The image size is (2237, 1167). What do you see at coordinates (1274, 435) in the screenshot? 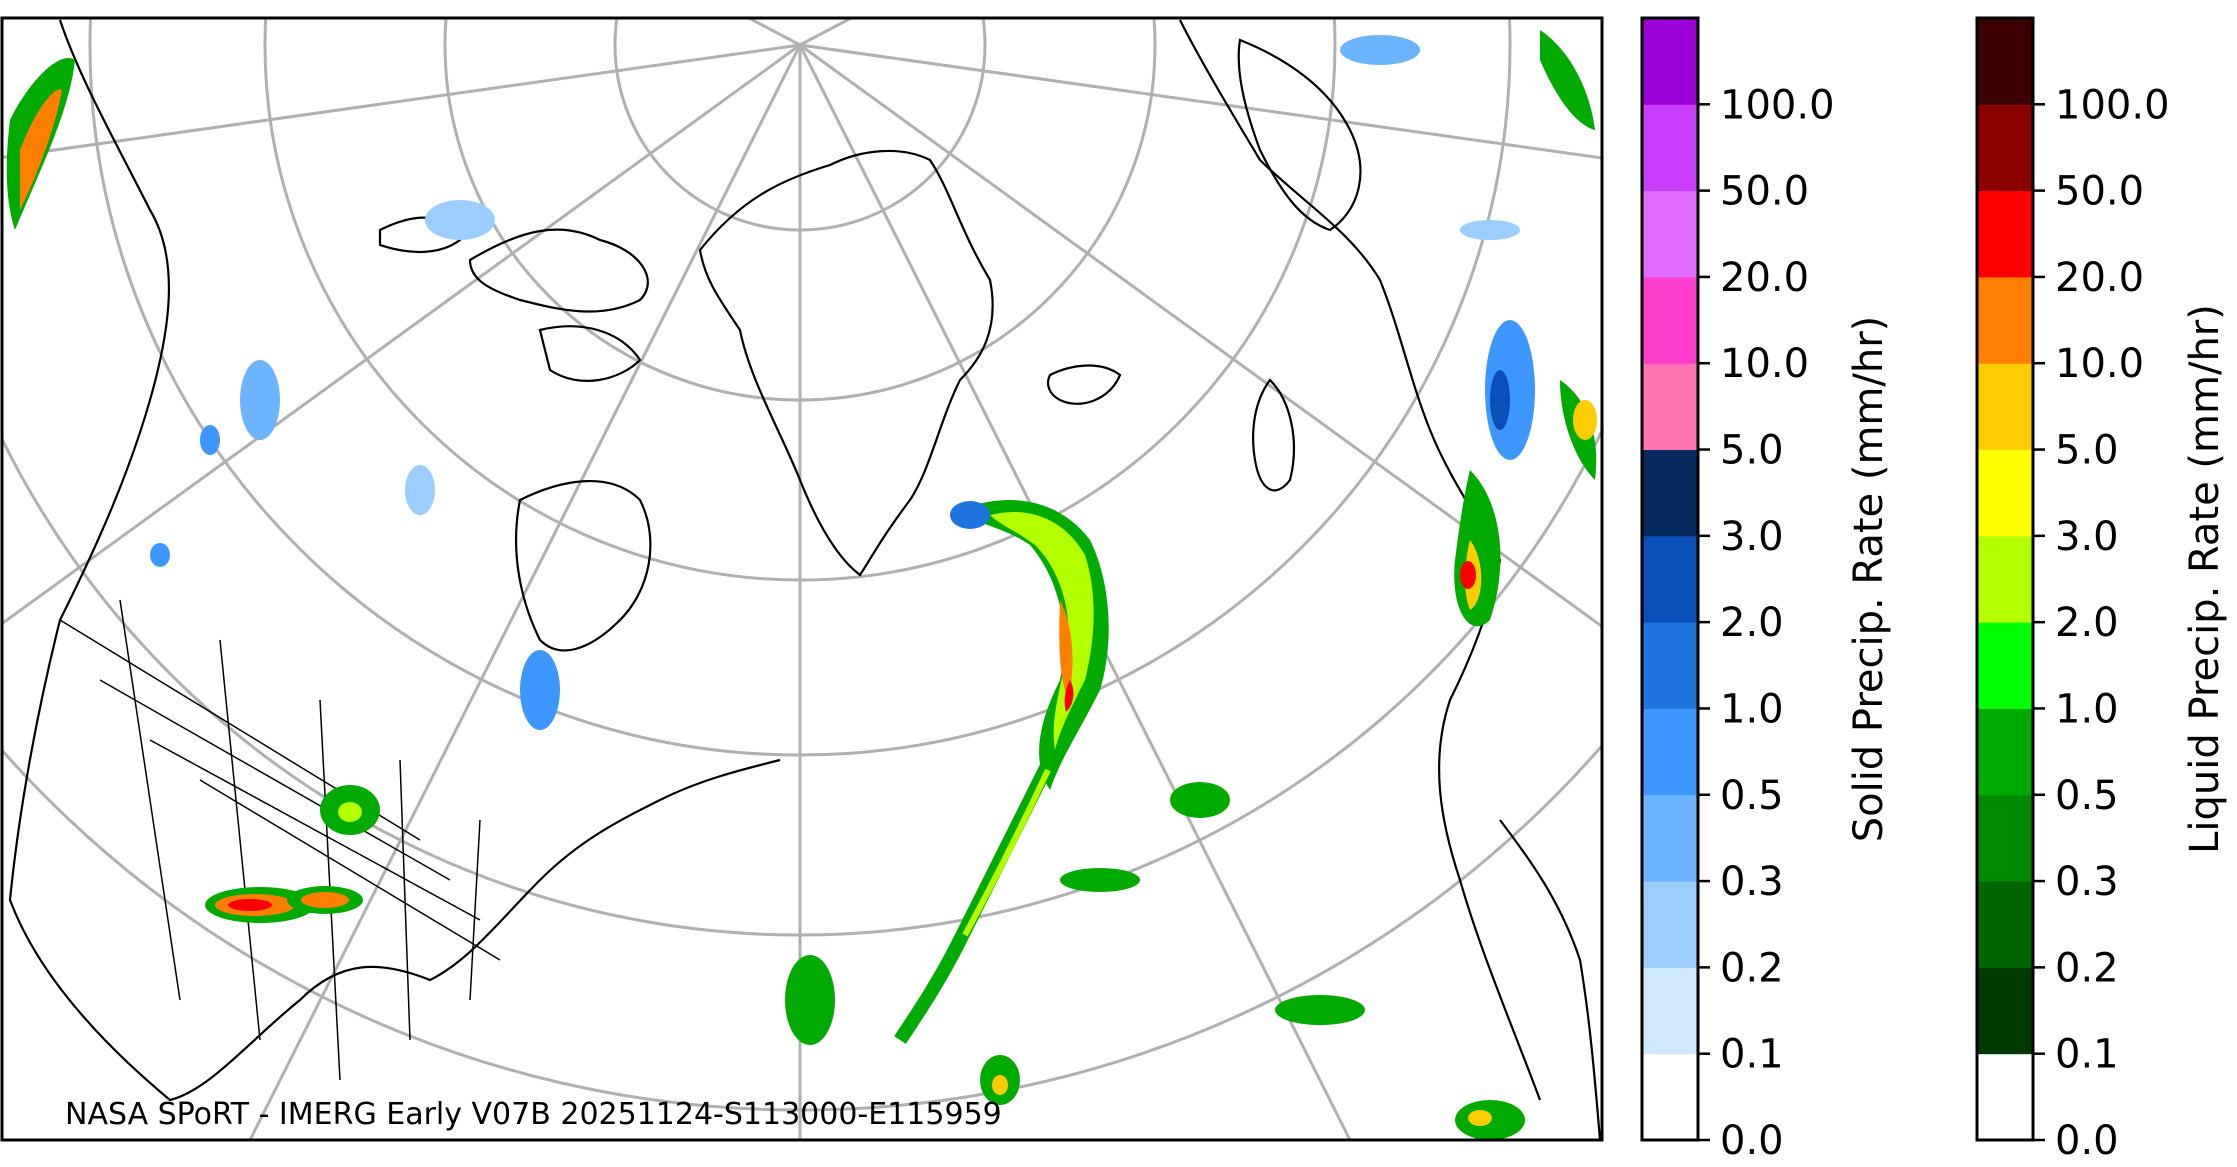
I see `britain-coastline` at bounding box center [1274, 435].